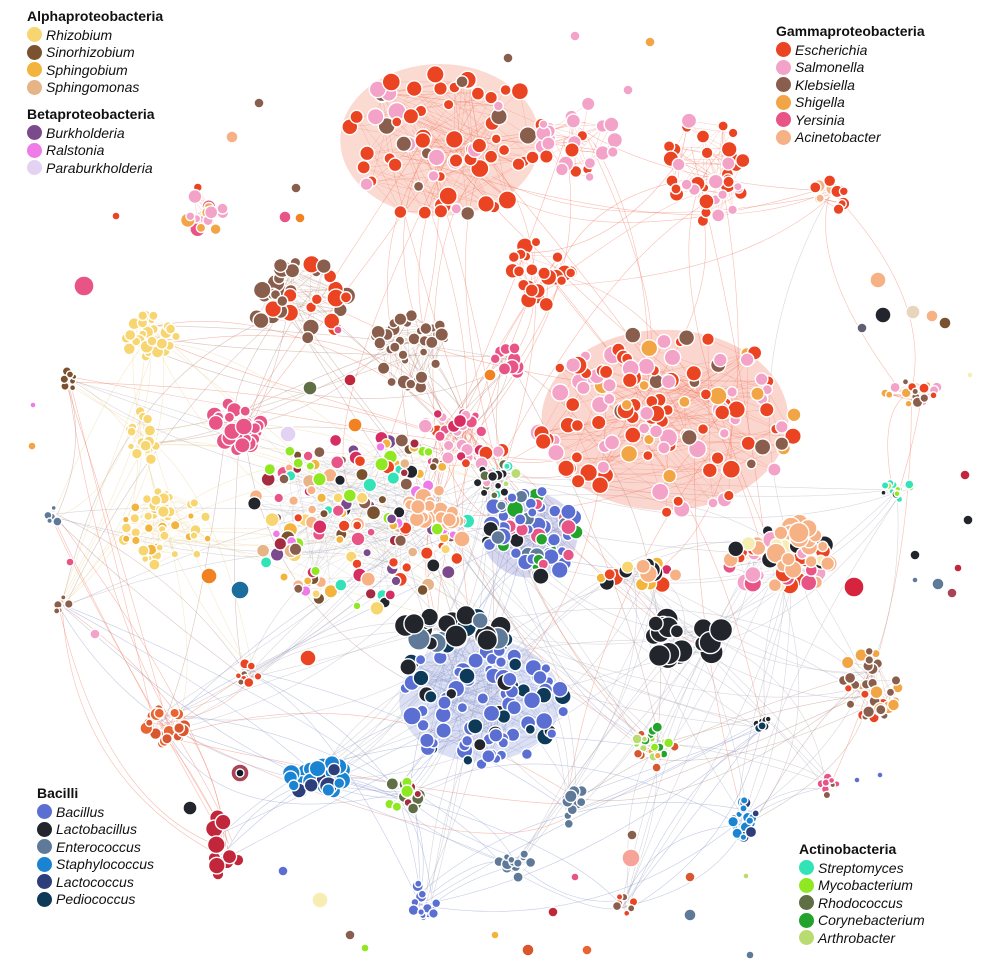 The image size is (1000, 978). I want to click on legend-label: Burkholderia, so click(85, 132).